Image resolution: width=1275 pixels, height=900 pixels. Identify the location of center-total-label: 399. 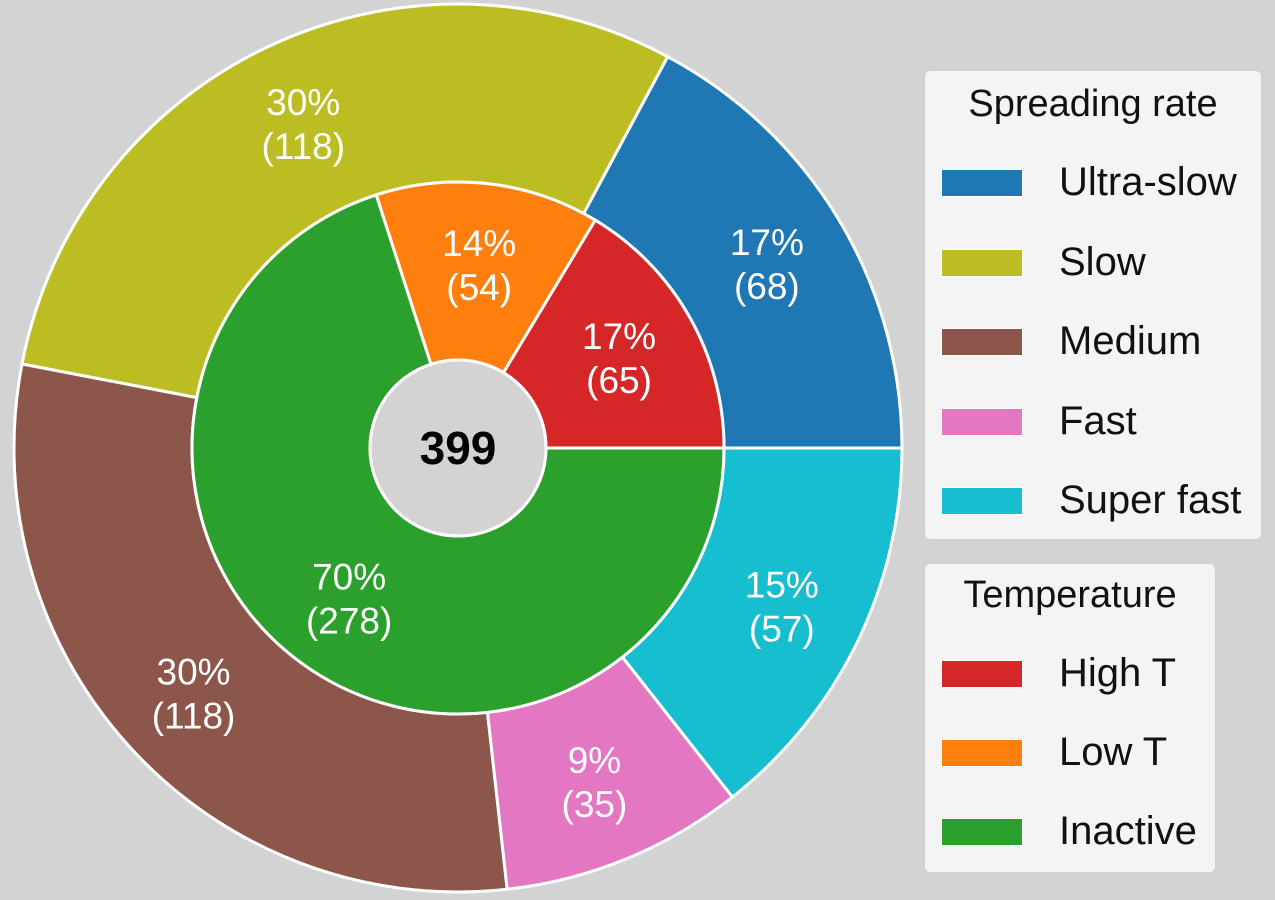
(458, 448).